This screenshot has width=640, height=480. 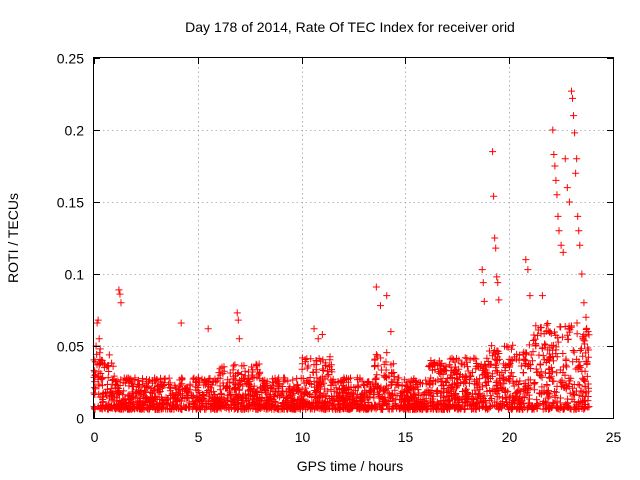 What do you see at coordinates (75, 131) in the screenshot?
I see `y-tick-label: 0.2` at bounding box center [75, 131].